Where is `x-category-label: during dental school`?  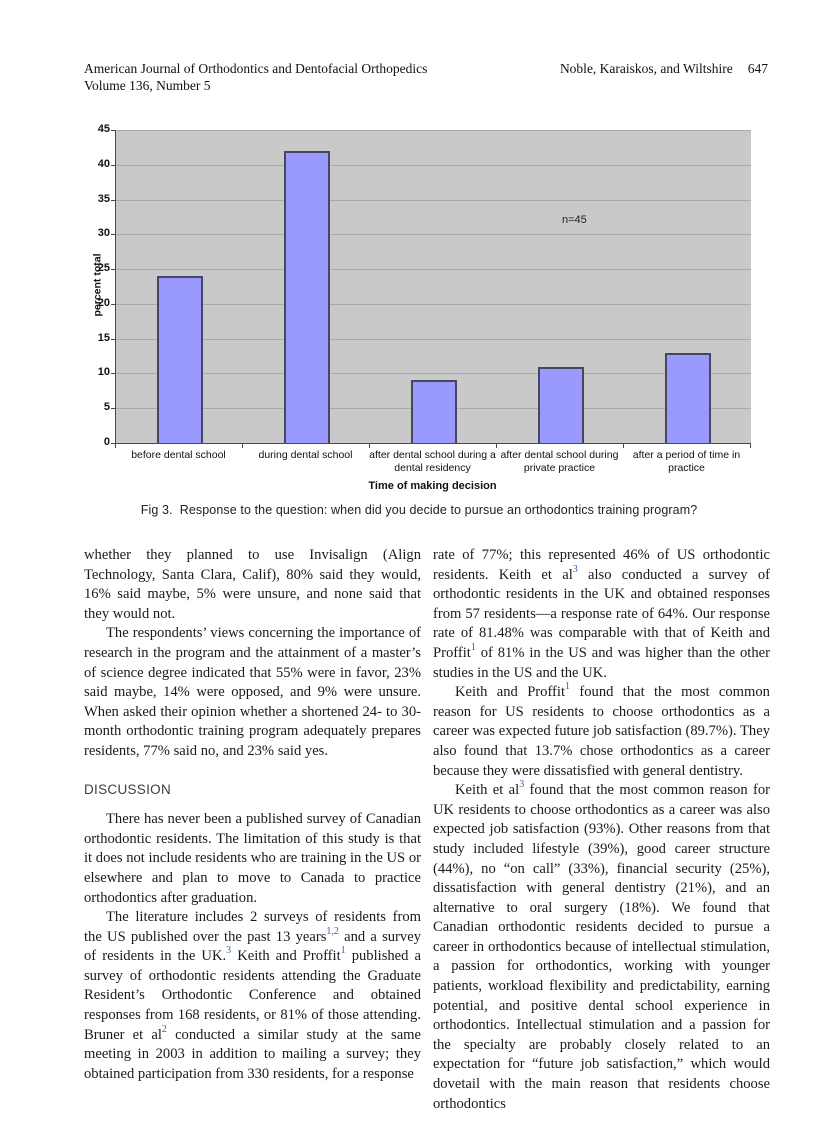 x-category-label: during dental school is located at coordinates (305, 455).